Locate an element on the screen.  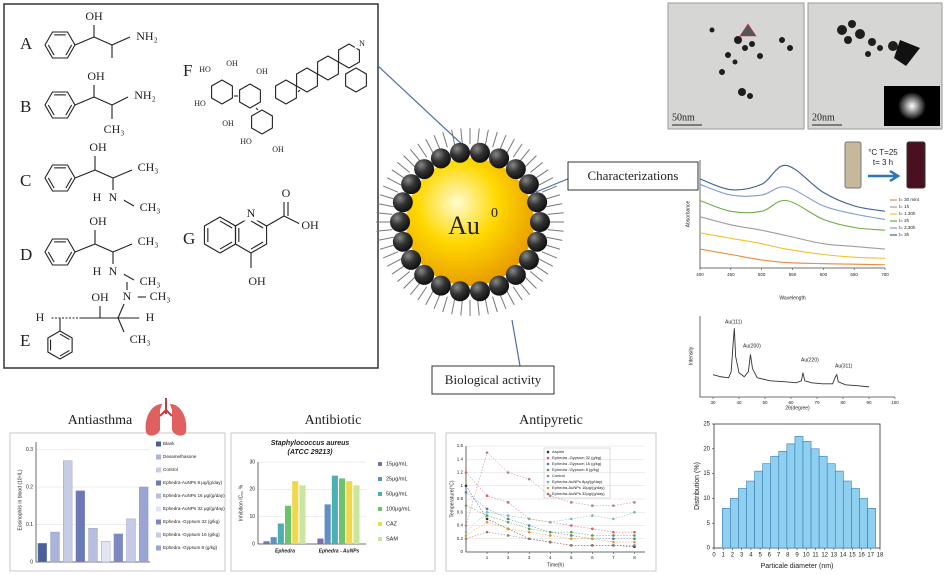
scale-label: 20nm is located at coordinates (823, 117).